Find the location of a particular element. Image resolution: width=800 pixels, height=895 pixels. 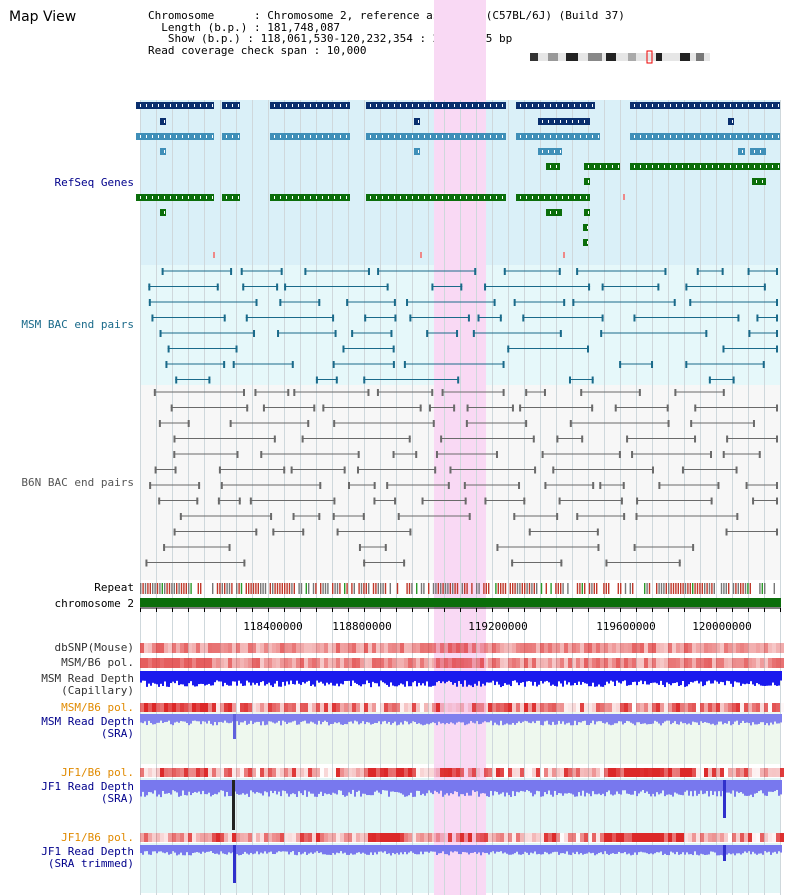

track-label-msm-b6-pol: MSM/B6 pol. is located at coordinates (97, 662).